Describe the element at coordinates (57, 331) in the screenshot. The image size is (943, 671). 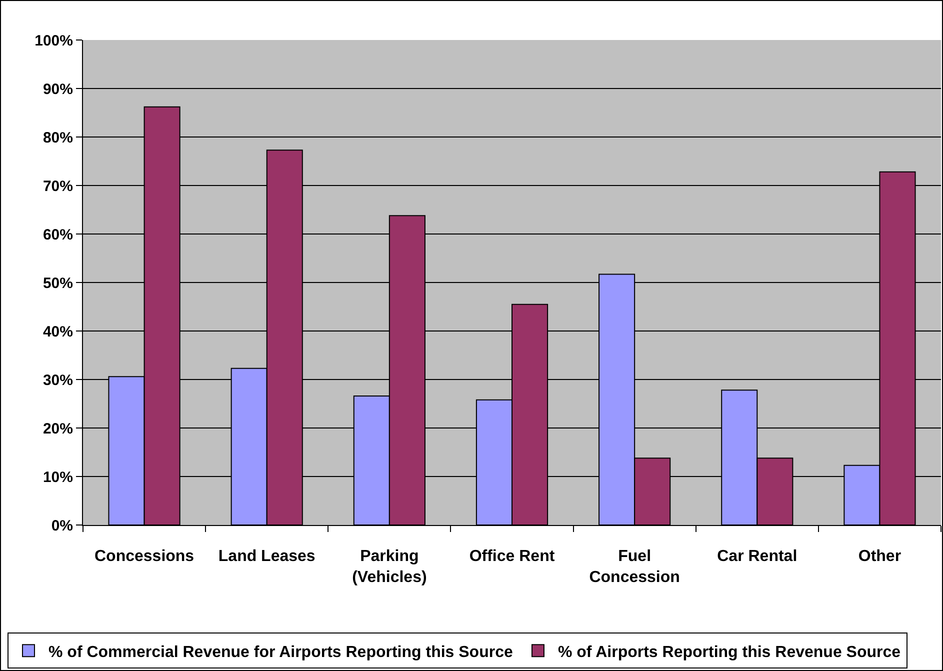
I see `y-tick-label: 40%` at that location.